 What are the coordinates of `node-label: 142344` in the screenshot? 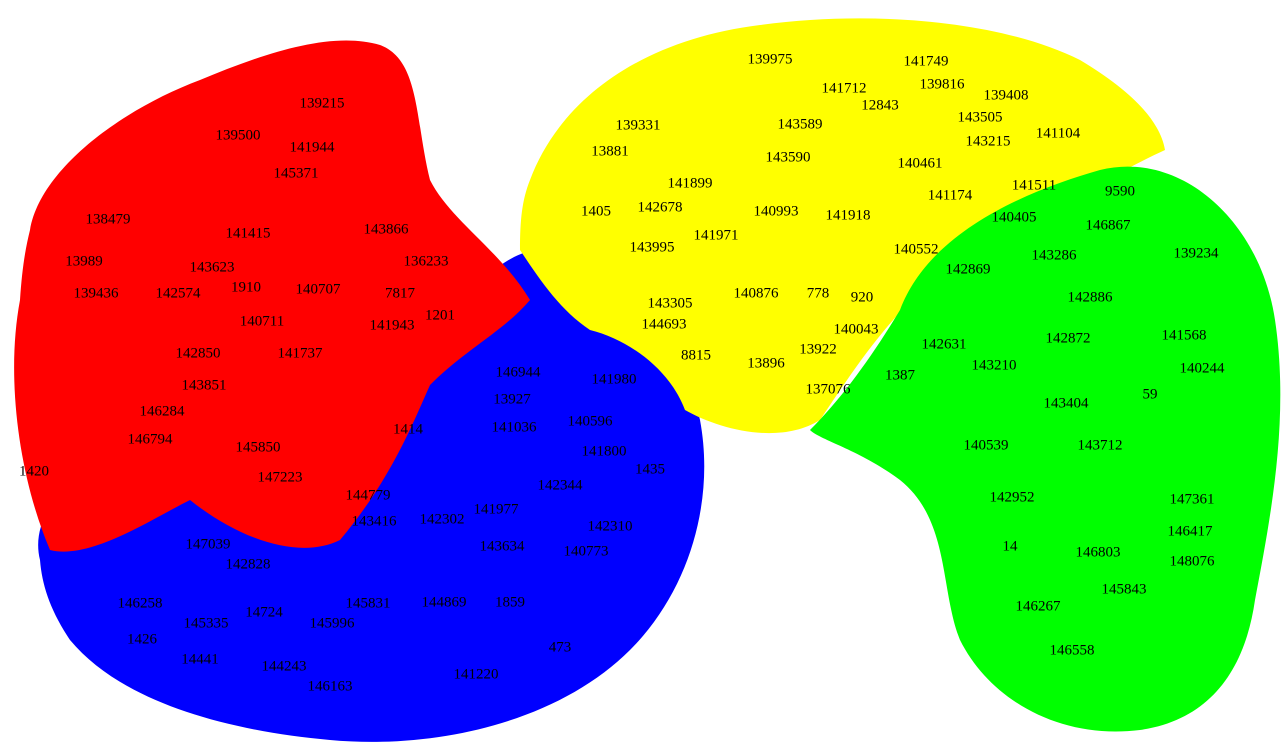 It's located at (561, 485).